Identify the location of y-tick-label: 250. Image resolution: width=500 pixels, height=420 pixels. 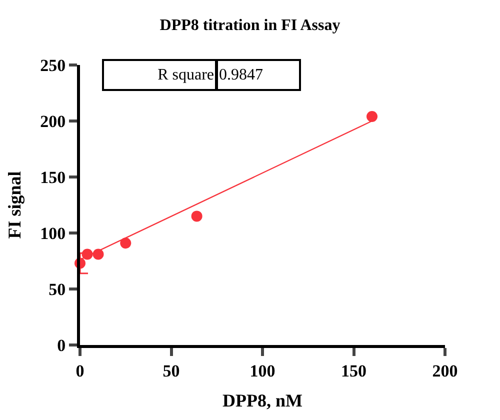
(53, 65).